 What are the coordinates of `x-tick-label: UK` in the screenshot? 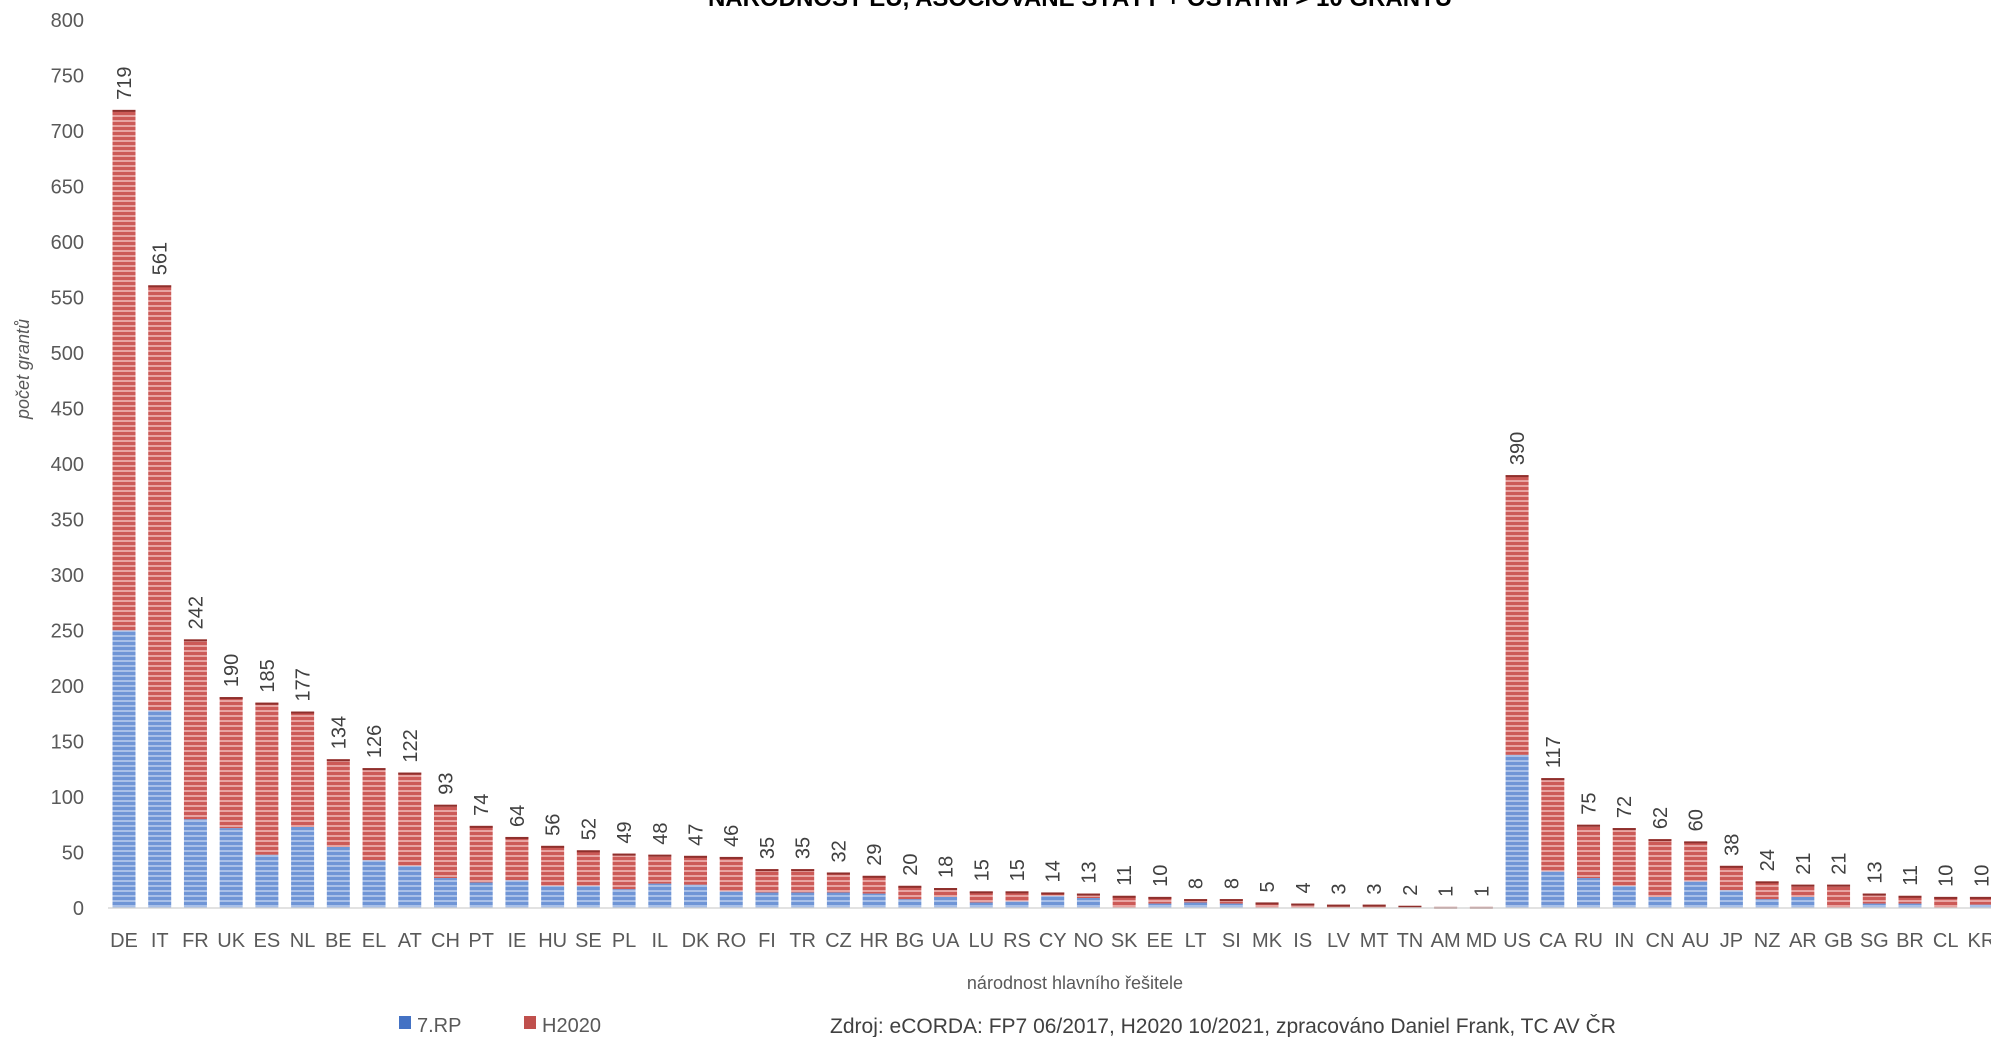 It's located at (231, 941).